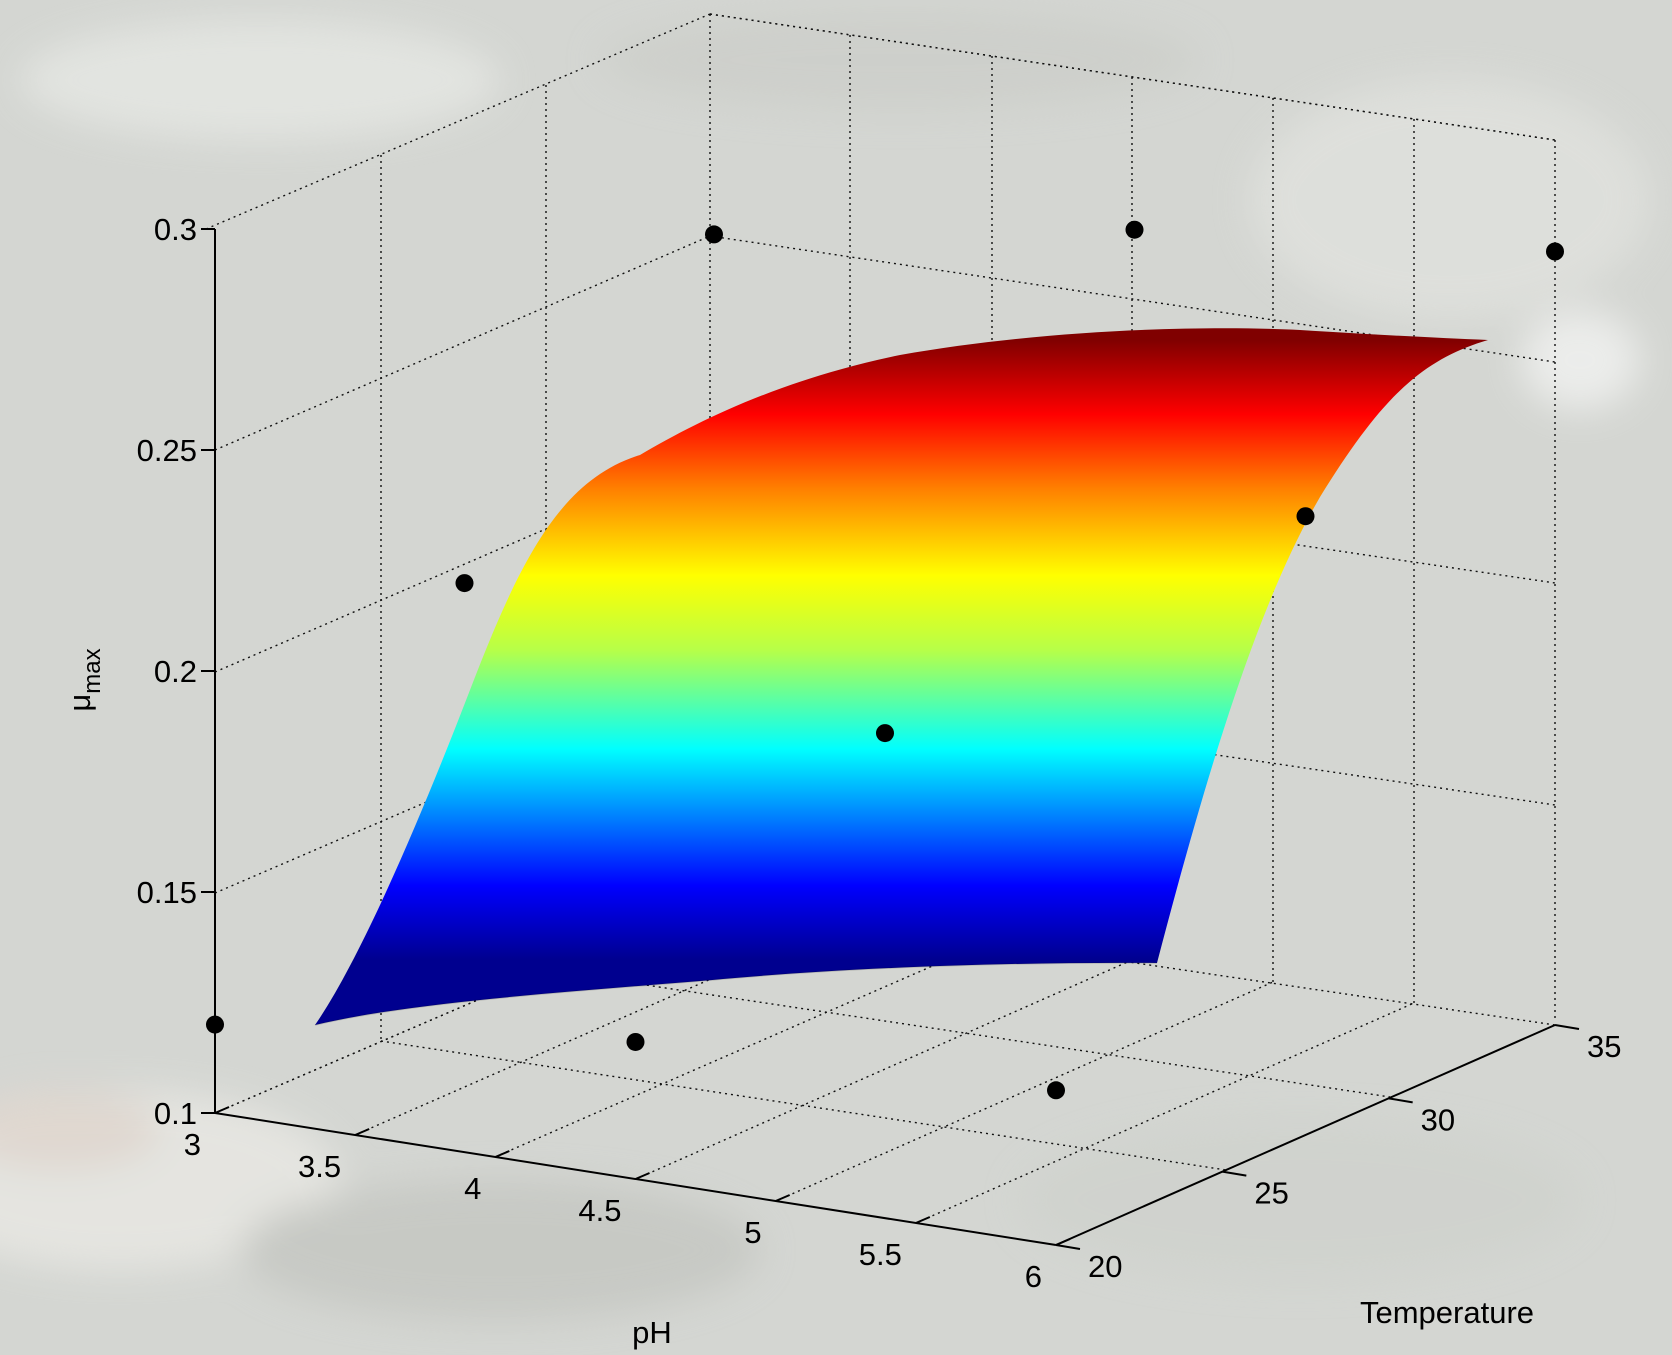  Describe the element at coordinates (1438, 1119) in the screenshot. I see `y-tick-label: 30` at that location.